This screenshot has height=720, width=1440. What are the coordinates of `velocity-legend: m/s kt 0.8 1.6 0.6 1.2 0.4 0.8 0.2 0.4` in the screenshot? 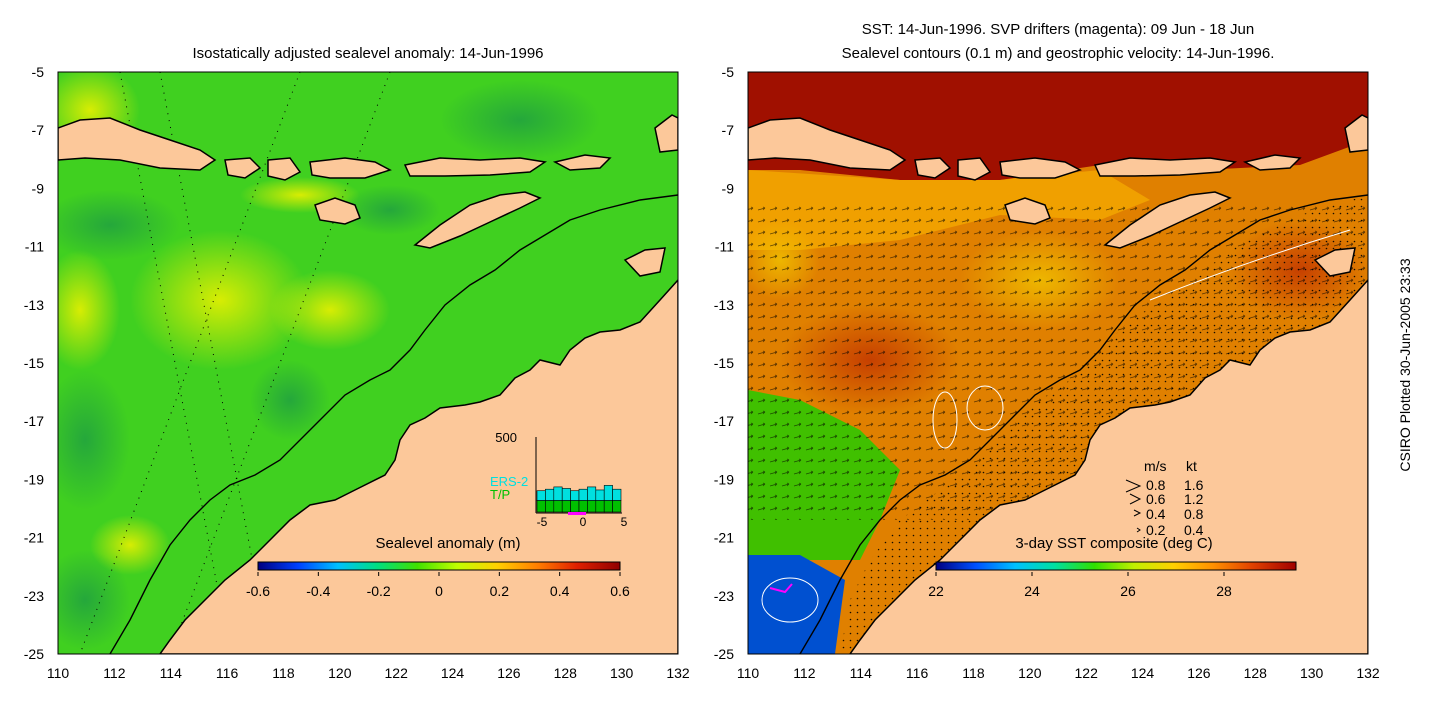 It's located at (1164, 498).